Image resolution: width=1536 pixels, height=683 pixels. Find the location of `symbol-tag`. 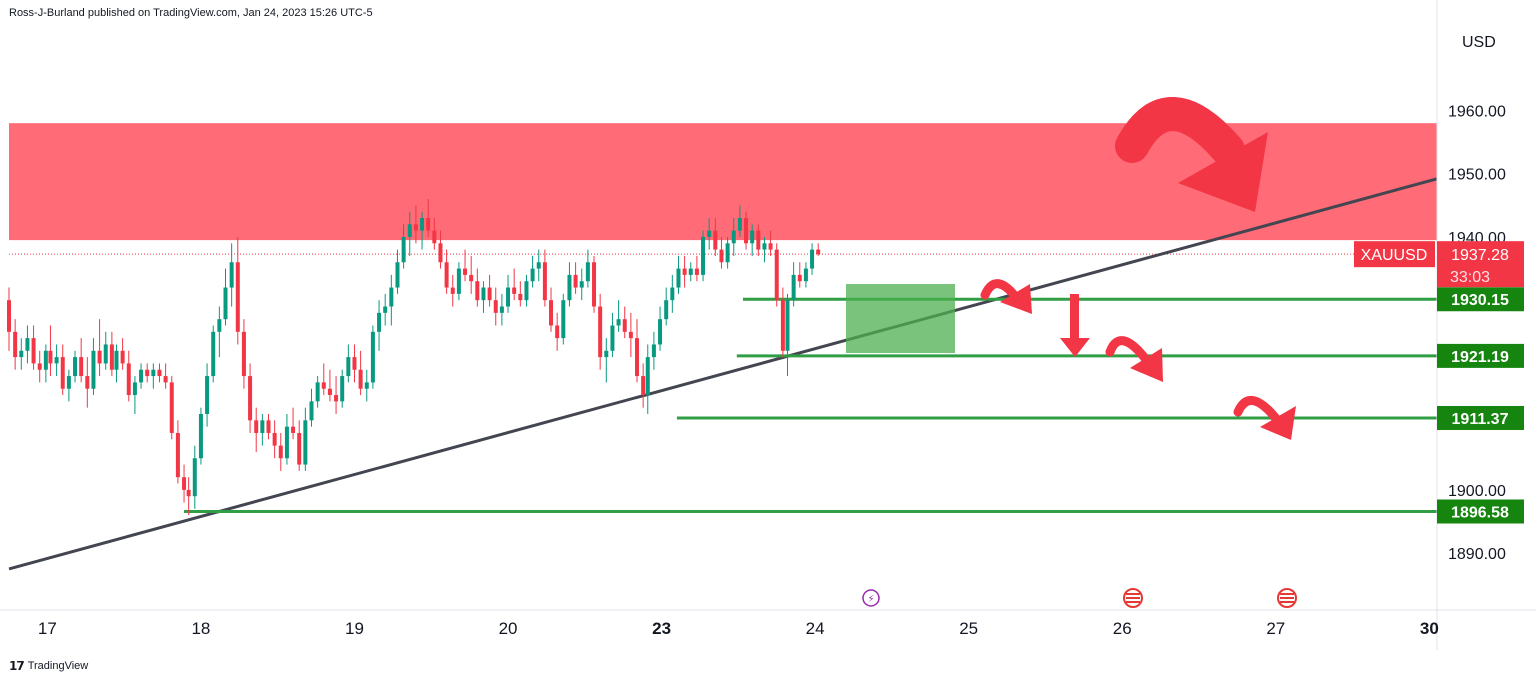

symbol-tag is located at coordinates (1394, 254).